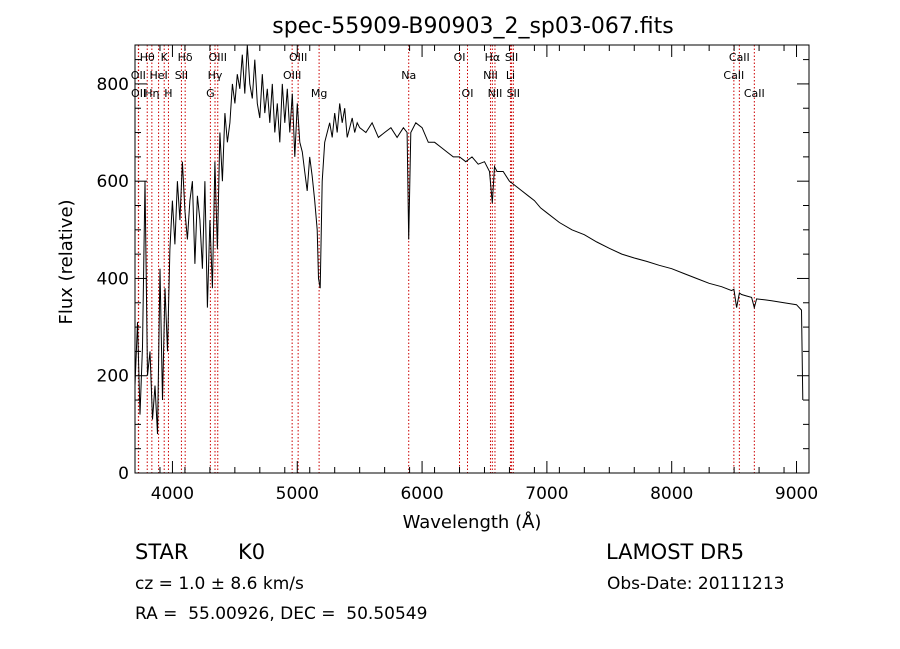  What do you see at coordinates (165, 57) in the screenshot?
I see `line-label: K` at bounding box center [165, 57].